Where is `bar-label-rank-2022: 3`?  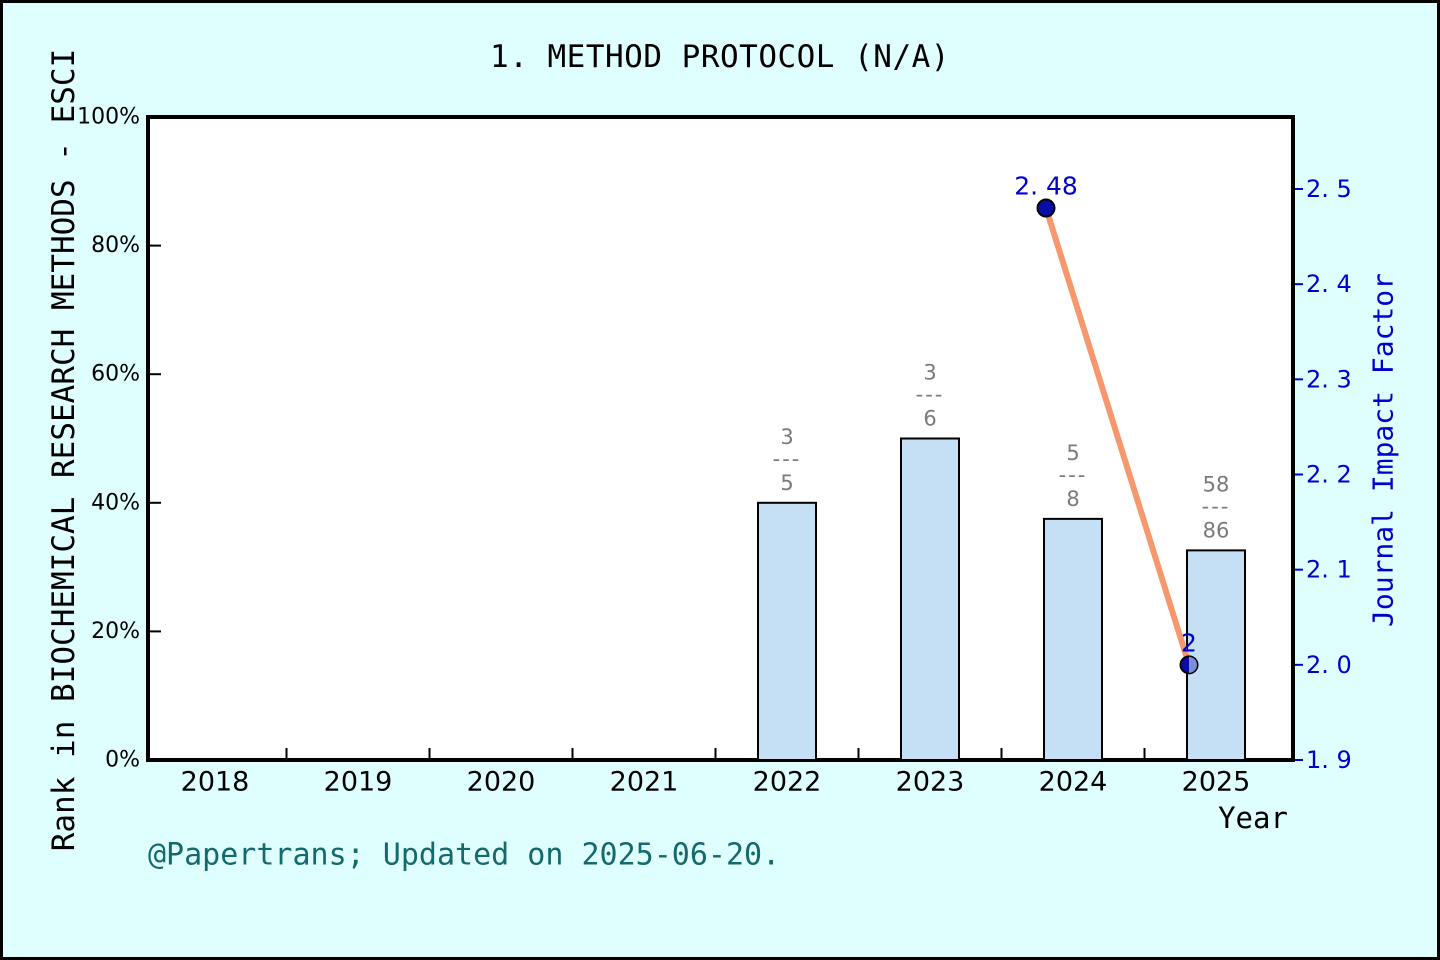
bar-label-rank-2022: 3 is located at coordinates (786, 437).